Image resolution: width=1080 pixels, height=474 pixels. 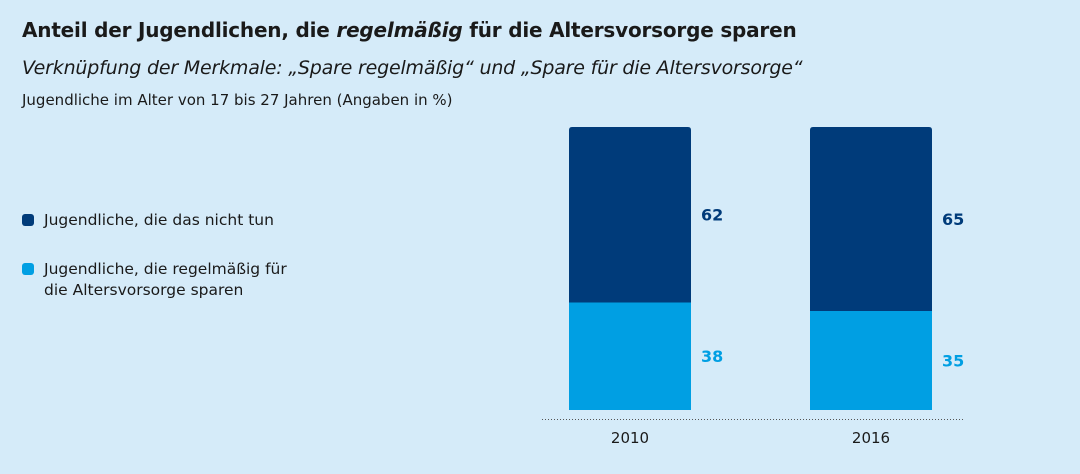 I want to click on data-label-2010-series-0: 38, so click(x=712, y=356).